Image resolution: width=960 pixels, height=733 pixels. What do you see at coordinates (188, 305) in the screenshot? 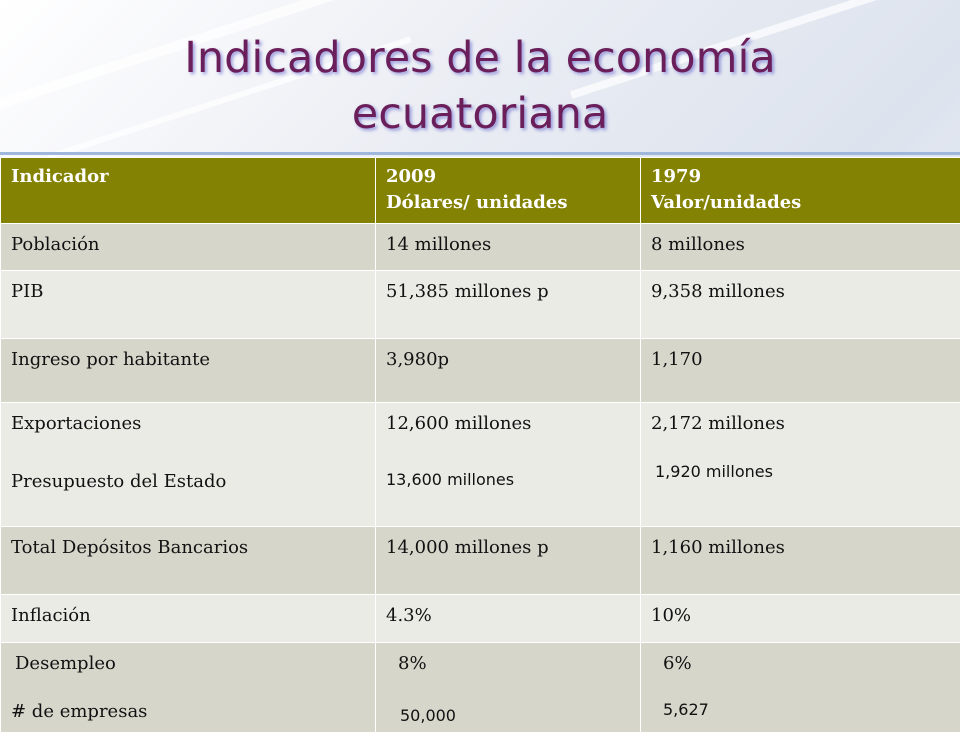
I see `cell-indicator: PIB` at bounding box center [188, 305].